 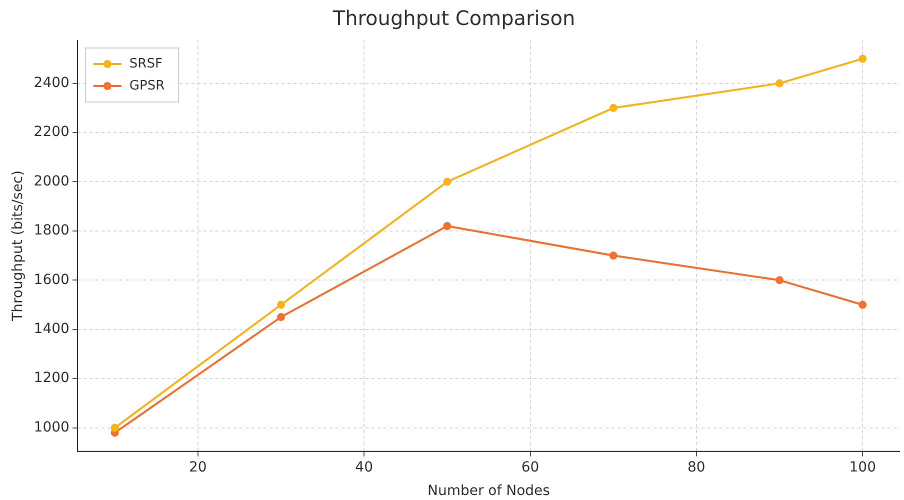 What do you see at coordinates (364, 467) in the screenshot?
I see `x-tick-label: 40` at bounding box center [364, 467].